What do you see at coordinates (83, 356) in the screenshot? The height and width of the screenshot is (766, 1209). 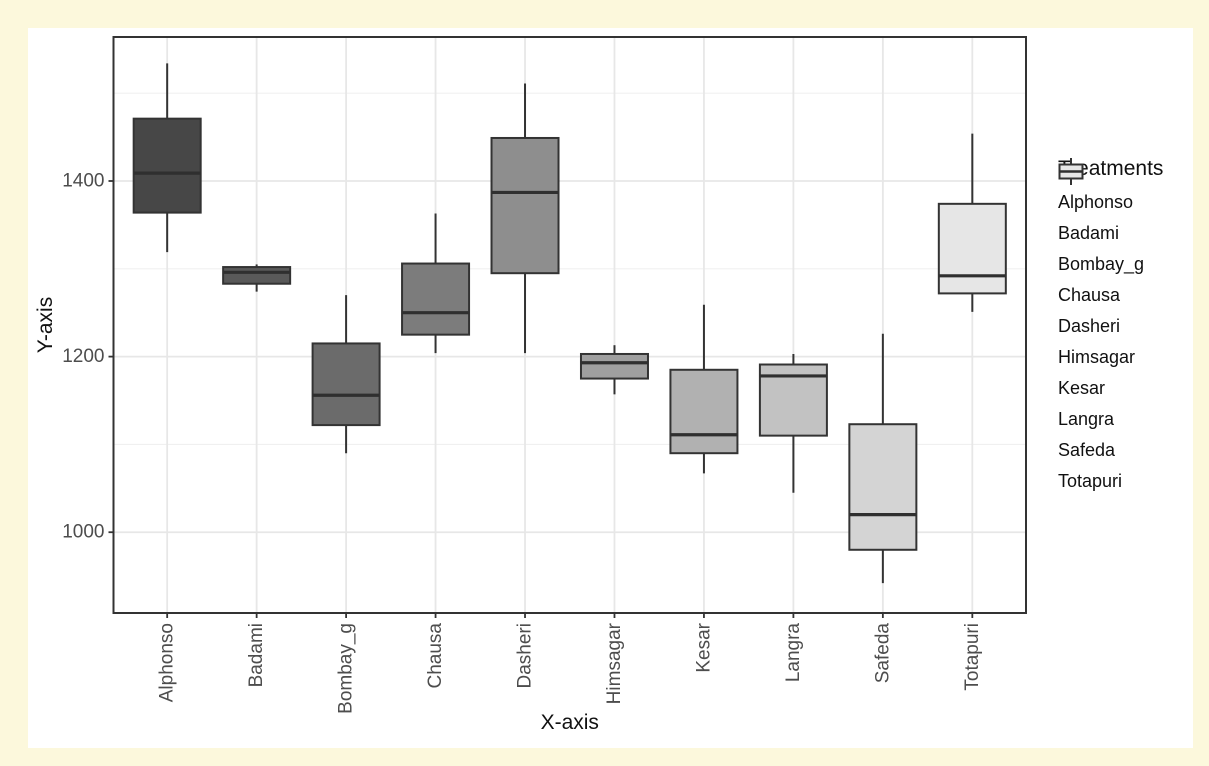 I see `y-tick-label: 1200` at bounding box center [83, 356].